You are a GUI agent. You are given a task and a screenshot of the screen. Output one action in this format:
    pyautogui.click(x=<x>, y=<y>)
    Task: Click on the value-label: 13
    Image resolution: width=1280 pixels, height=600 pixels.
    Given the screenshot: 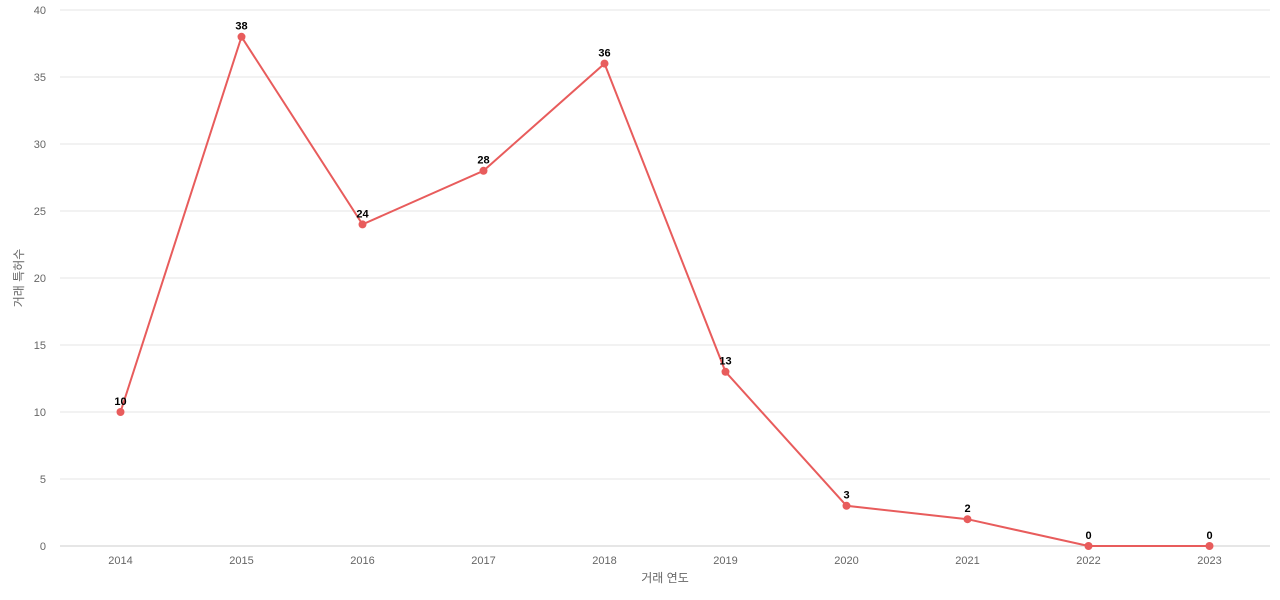 What is the action you would take?
    pyautogui.click(x=725, y=362)
    